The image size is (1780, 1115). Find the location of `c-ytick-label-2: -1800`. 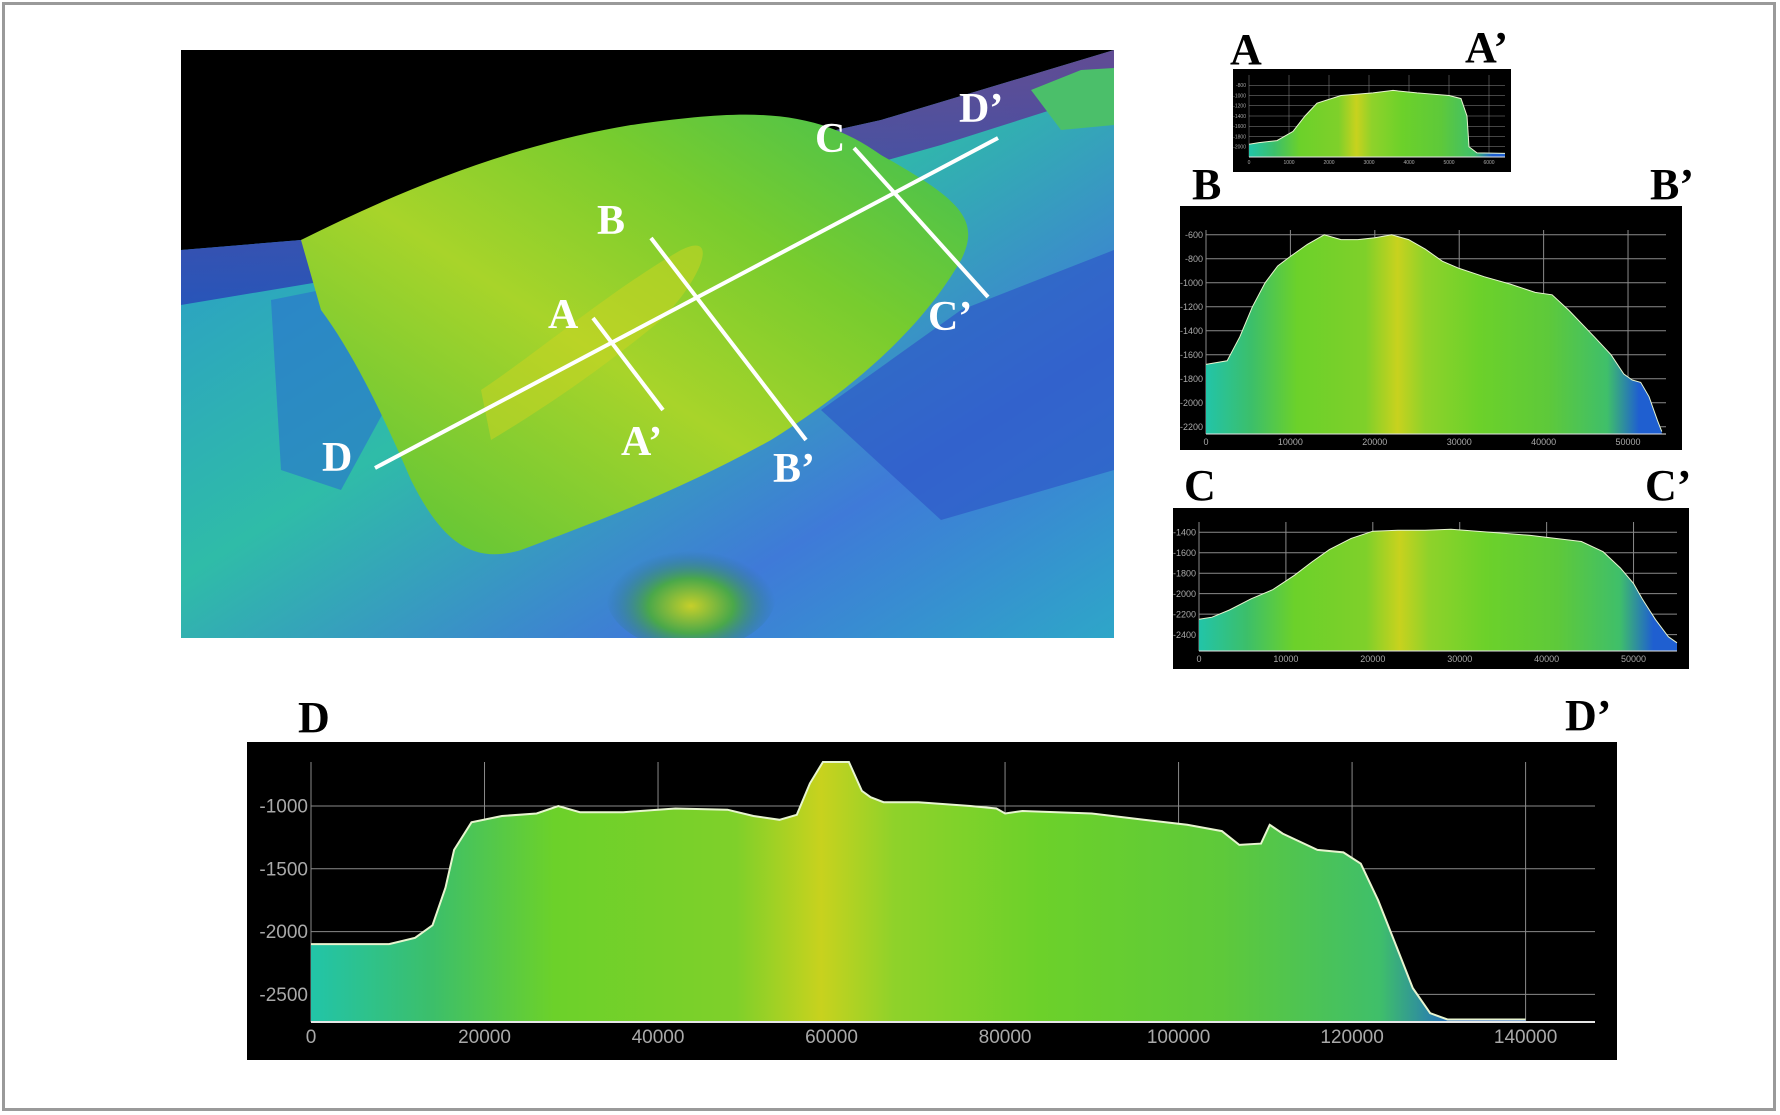

c-ytick-label-2: -1800 is located at coordinates (1184, 573).